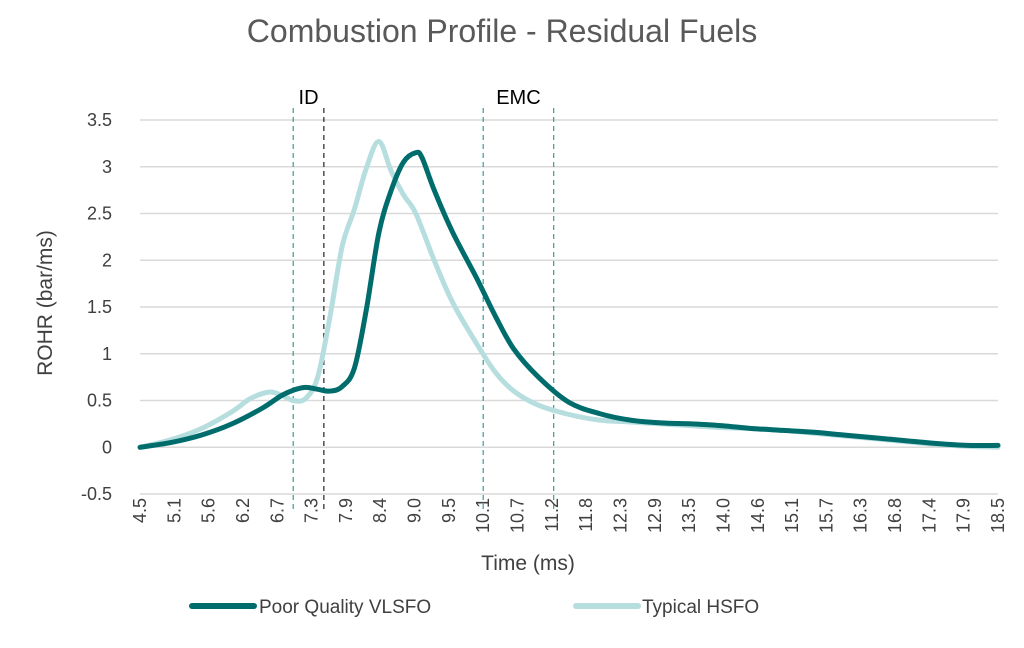  I want to click on x-tick-label: 7.9, so click(346, 510).